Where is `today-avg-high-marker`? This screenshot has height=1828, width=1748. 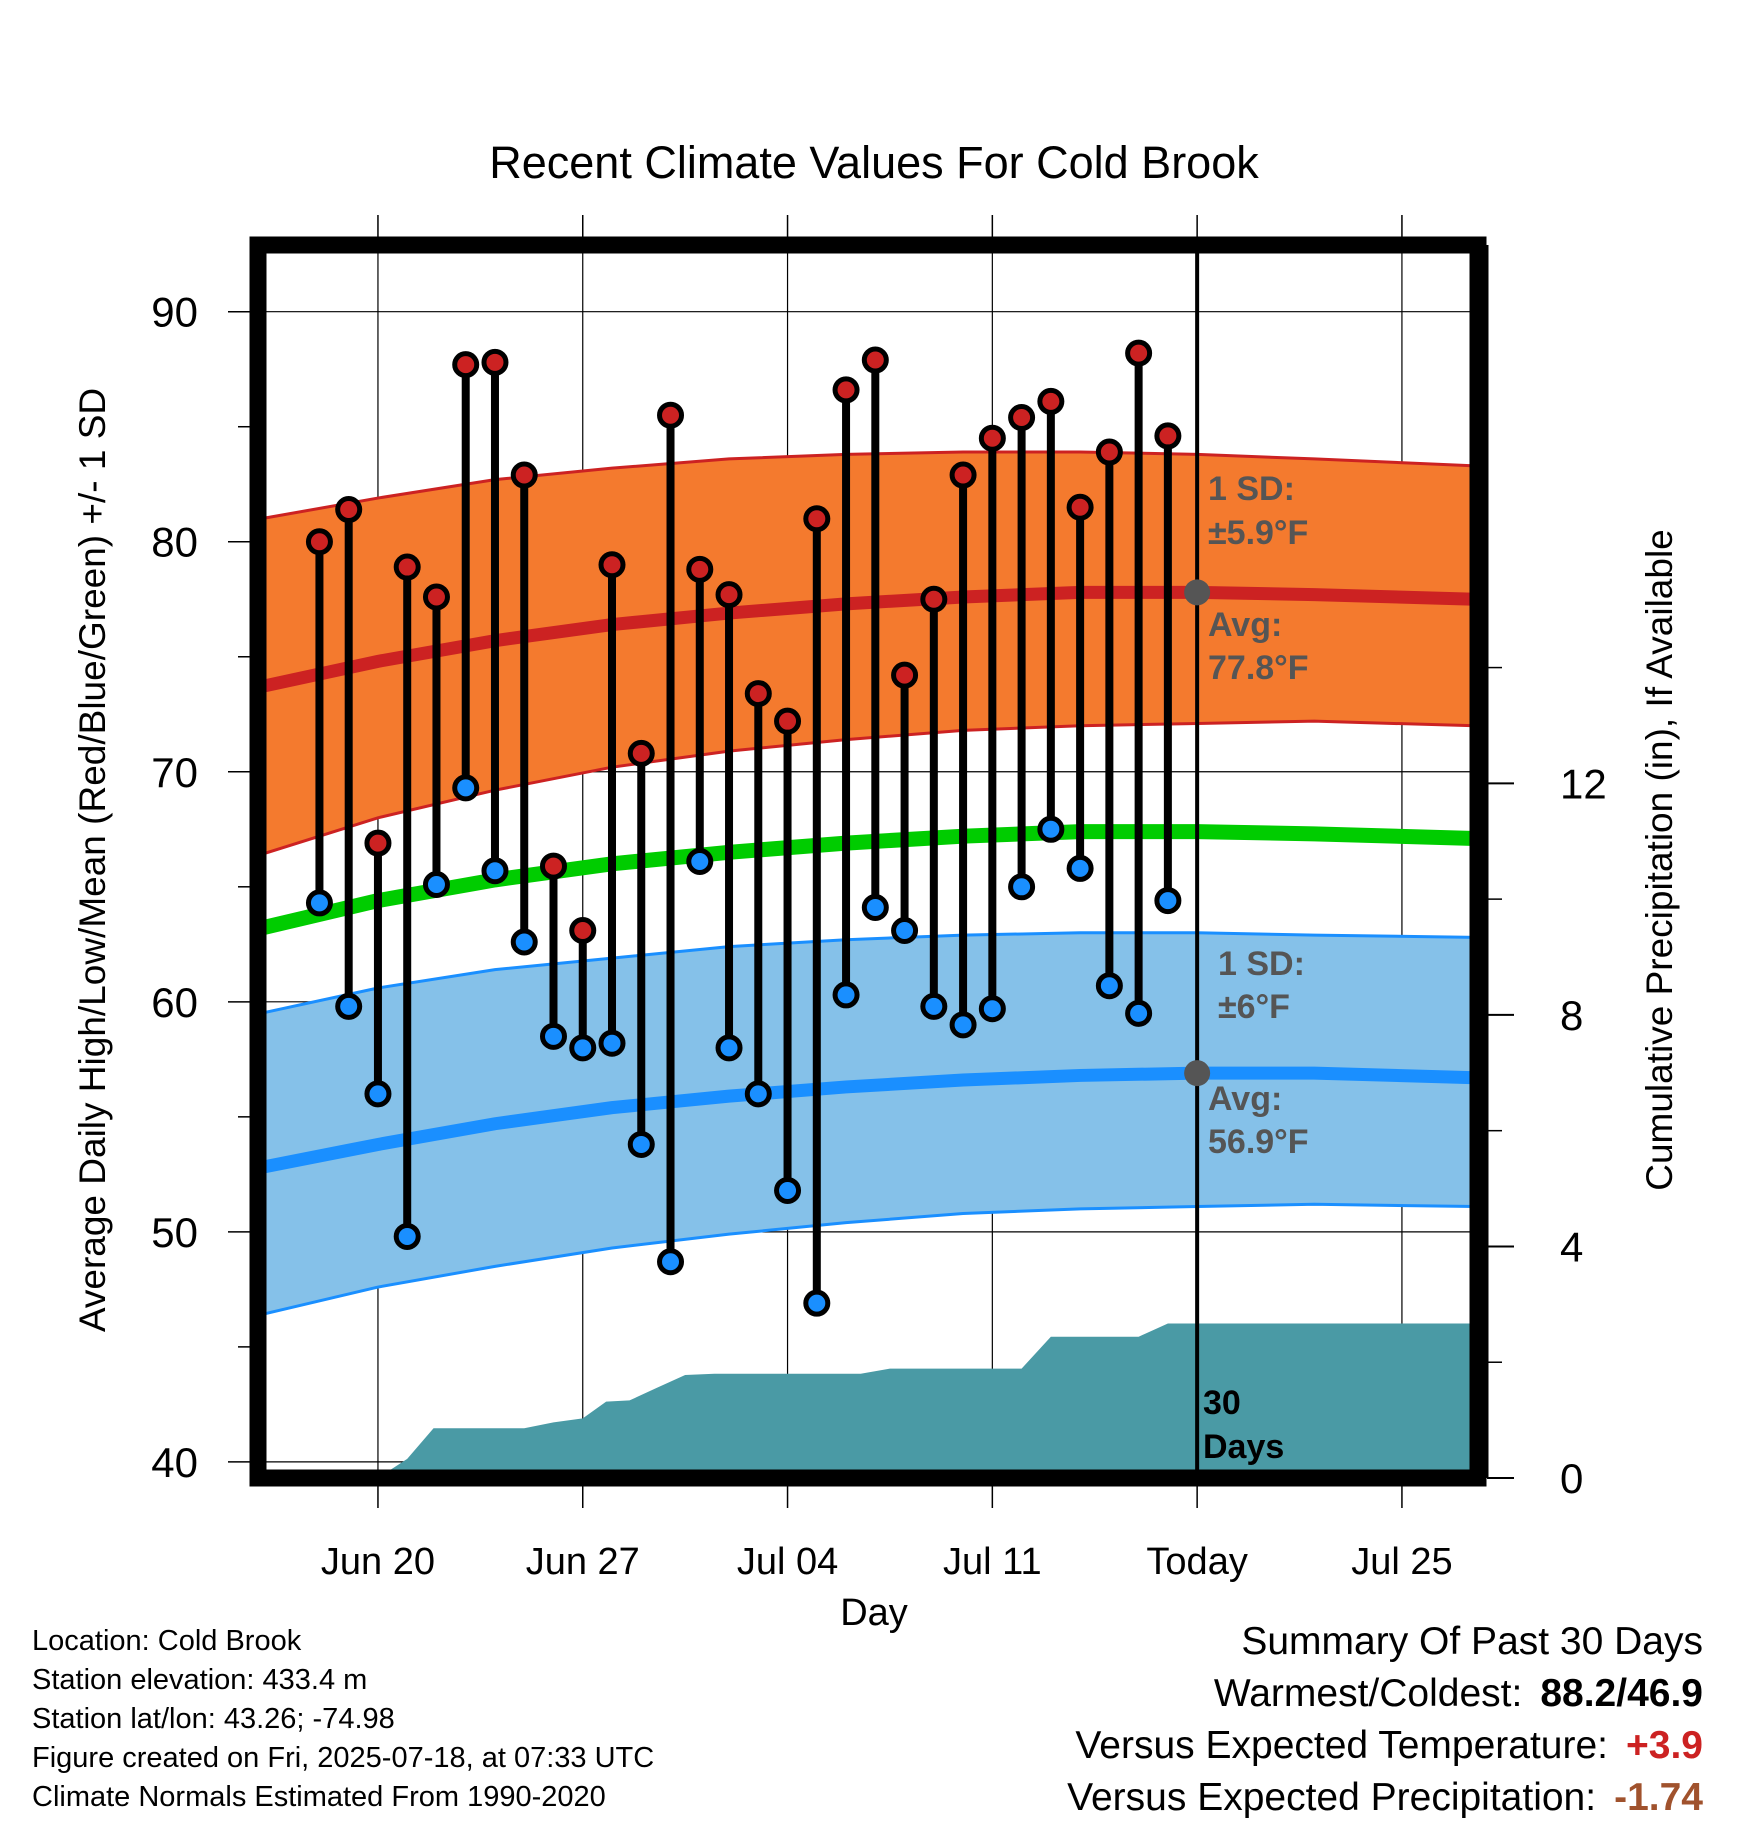 today-avg-high-marker is located at coordinates (1197, 592).